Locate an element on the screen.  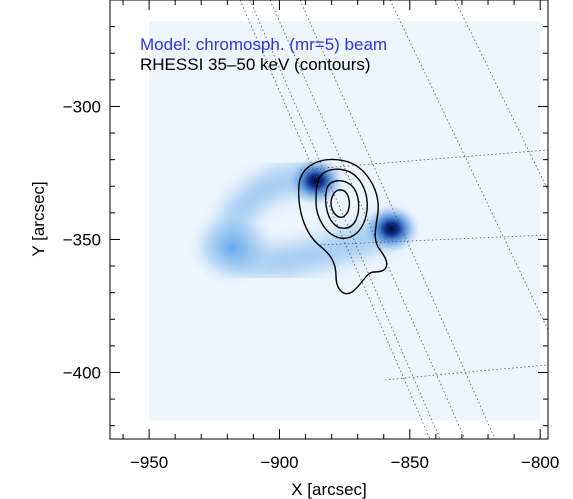
legend-rhessi: RHESSI 35–50 keV (contours) is located at coordinates (255, 64).